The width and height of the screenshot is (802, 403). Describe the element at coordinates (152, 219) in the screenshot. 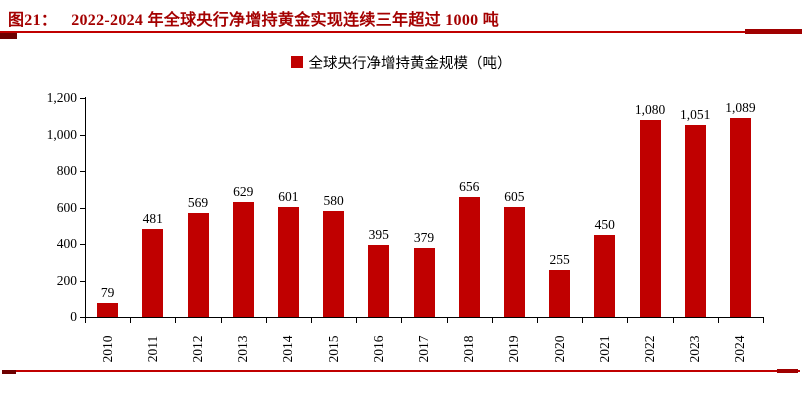

I see `bar-value-label: 481` at that location.